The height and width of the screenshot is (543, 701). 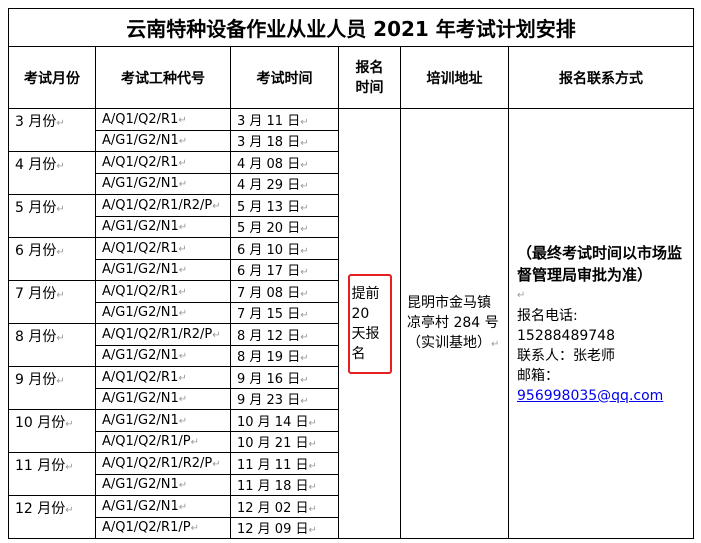 I want to click on exam-date: 4 月 29 日, so click(x=269, y=186).